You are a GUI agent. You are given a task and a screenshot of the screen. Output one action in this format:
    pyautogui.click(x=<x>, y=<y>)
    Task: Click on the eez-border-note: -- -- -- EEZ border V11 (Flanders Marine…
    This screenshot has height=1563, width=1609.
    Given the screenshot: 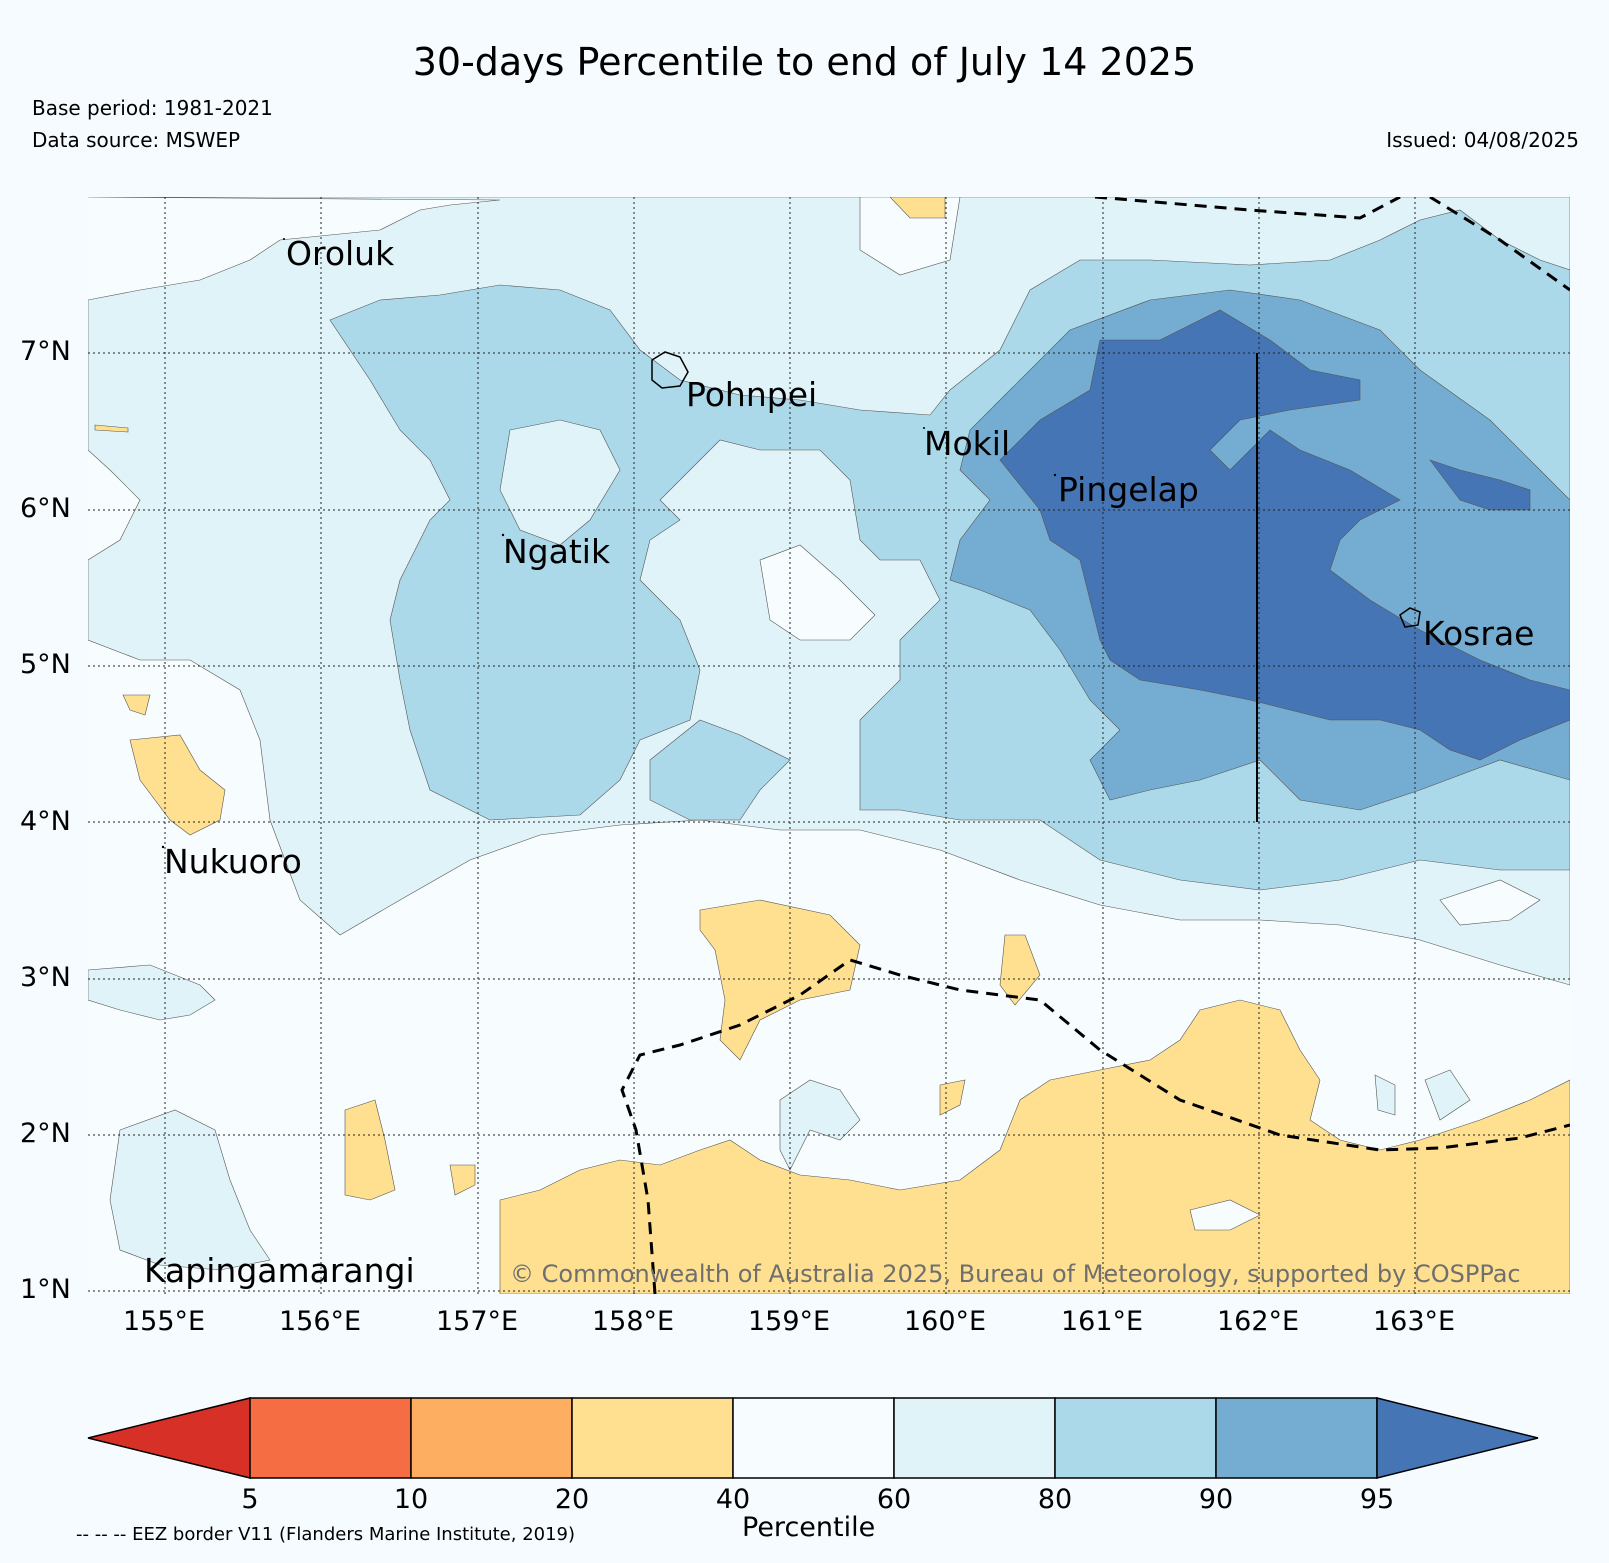 What is the action you would take?
    pyautogui.click(x=326, y=1534)
    